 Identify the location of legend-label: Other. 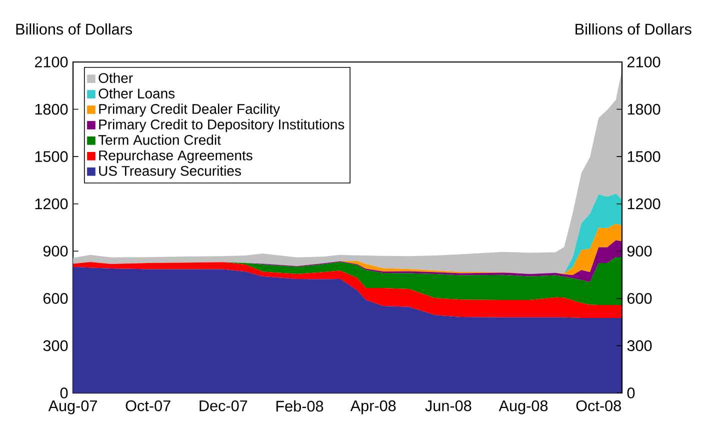
(115, 77).